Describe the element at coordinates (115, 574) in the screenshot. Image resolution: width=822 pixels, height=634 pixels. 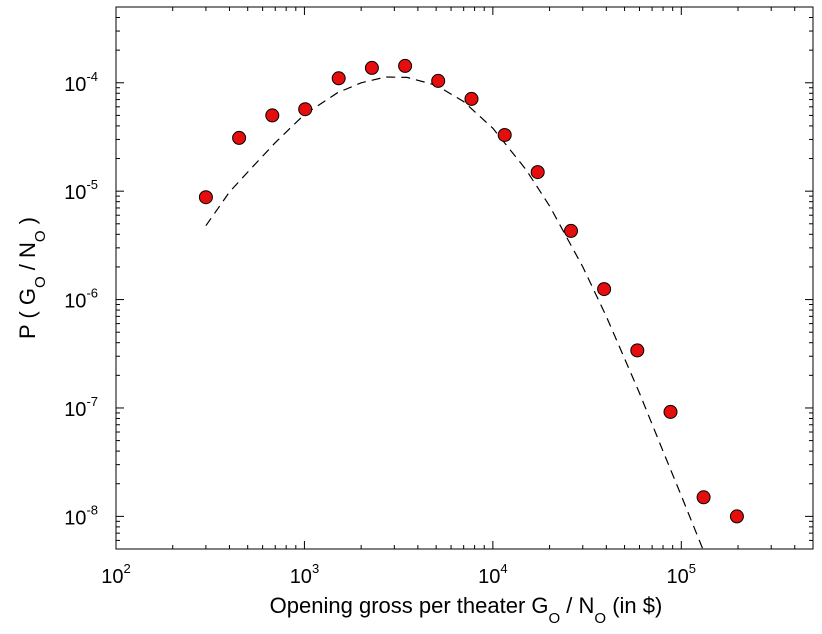
I see `x-tick-label: 10²` at that location.